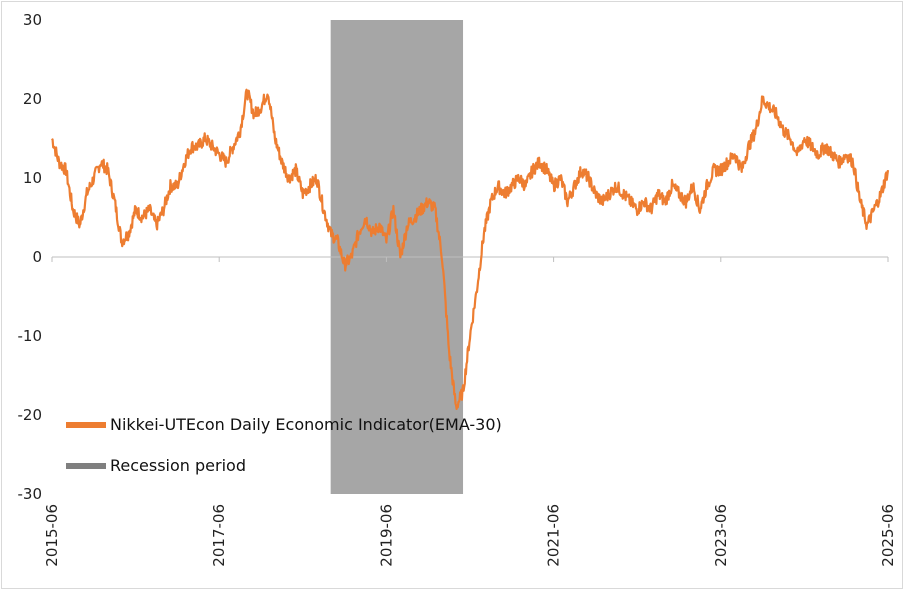  Describe the element at coordinates (219, 535) in the screenshot. I see `x-tick-label: 2017-06` at that location.